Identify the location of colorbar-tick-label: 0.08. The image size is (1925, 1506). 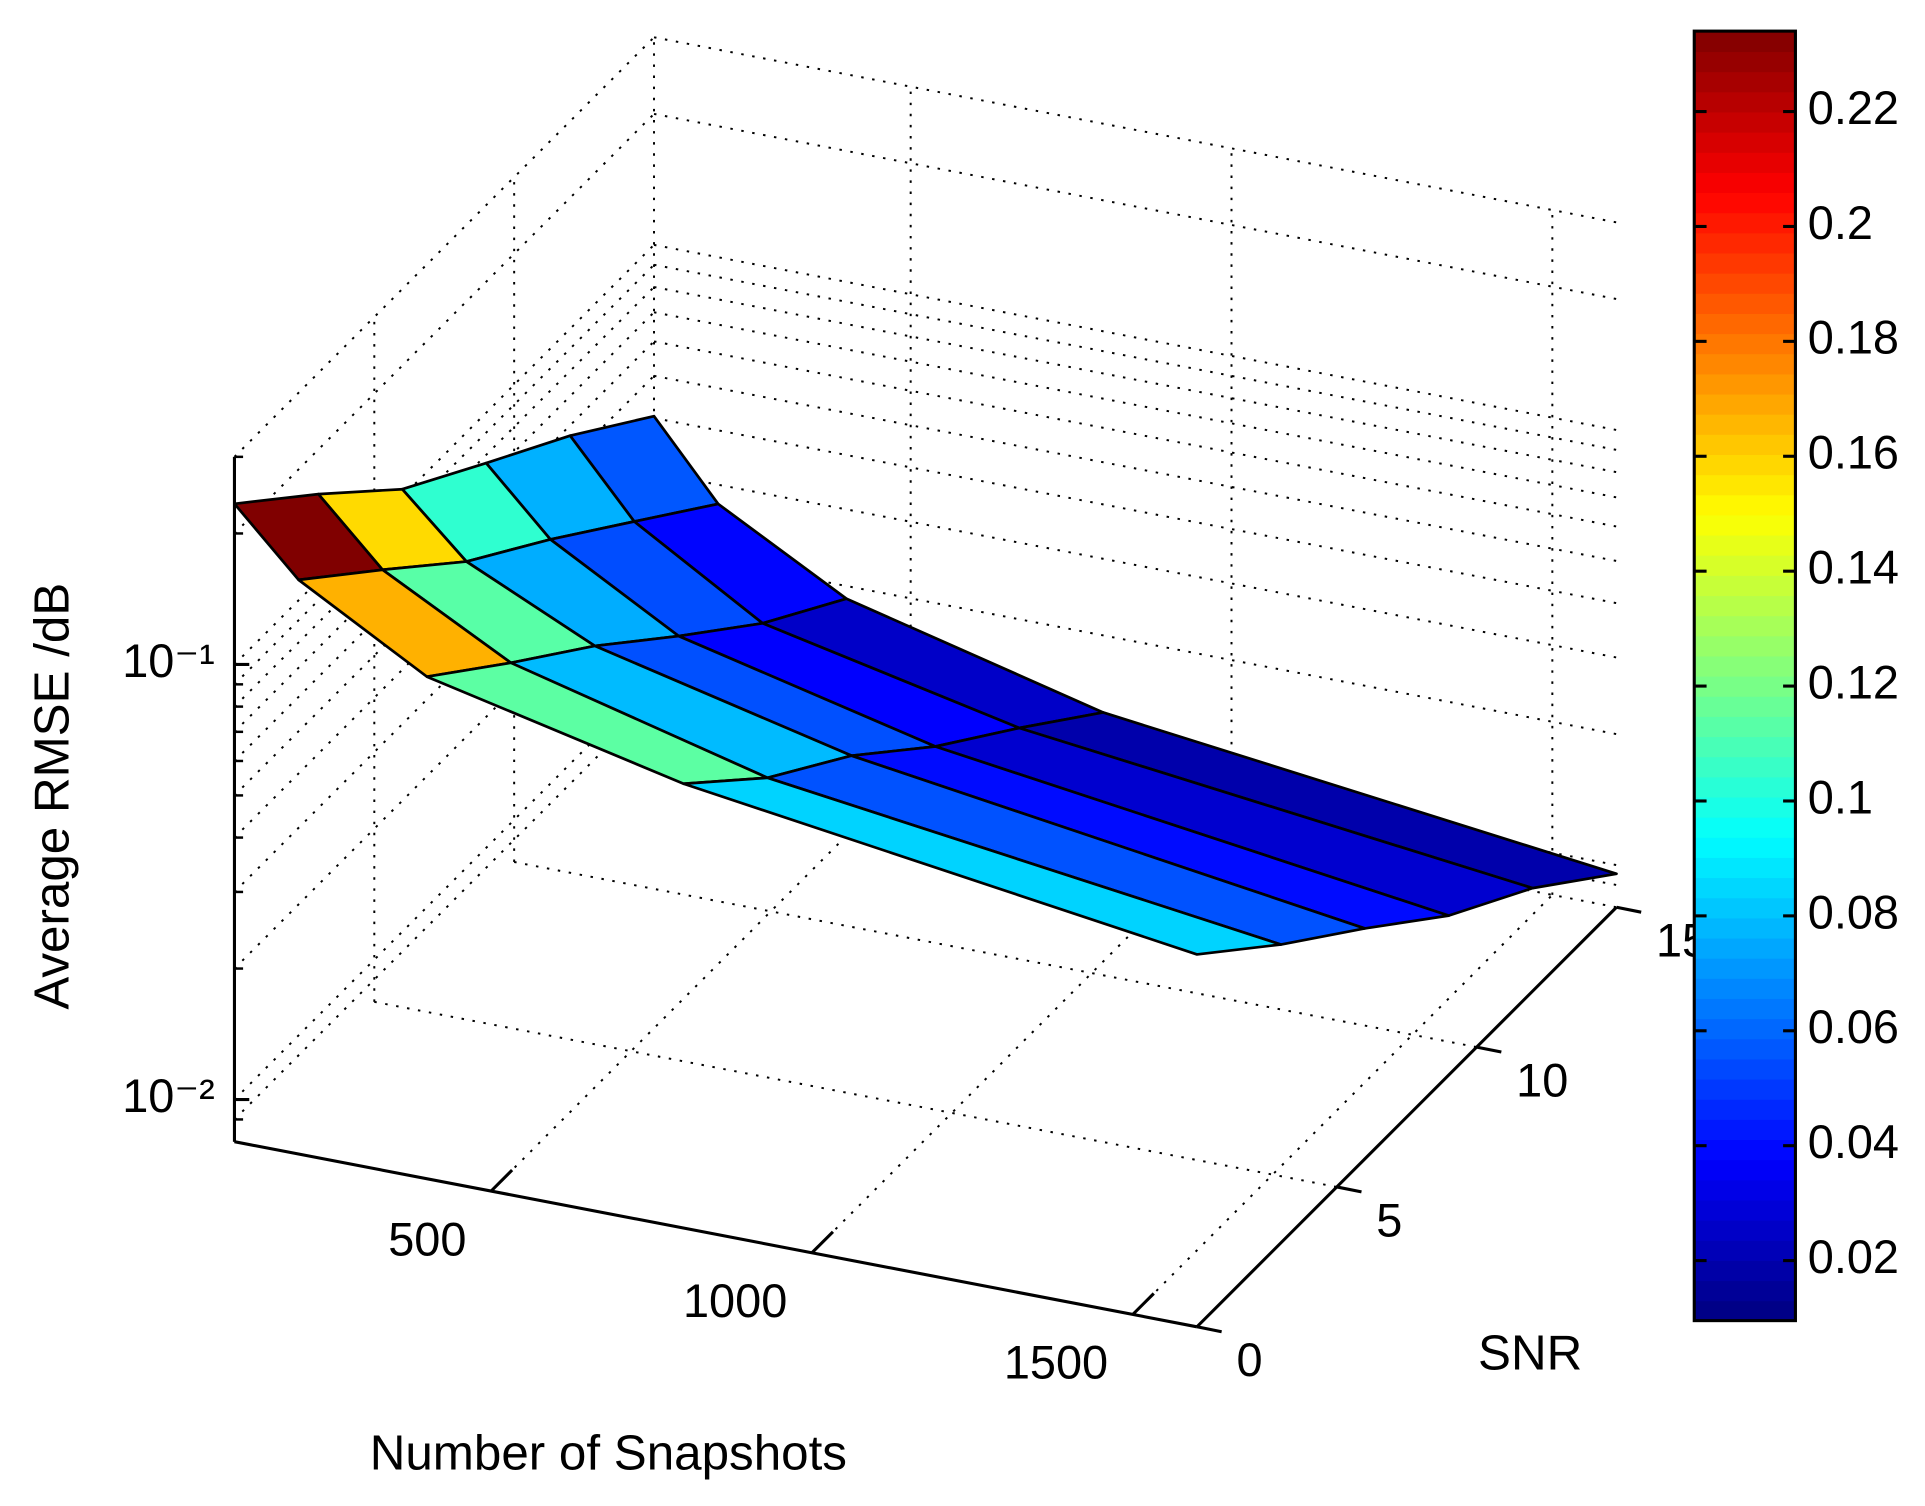
(1853, 912).